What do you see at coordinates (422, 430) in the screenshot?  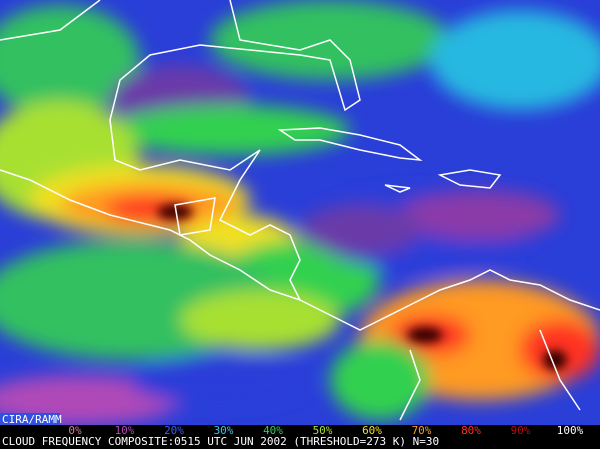 I see `legend-label: 70%` at bounding box center [422, 430].